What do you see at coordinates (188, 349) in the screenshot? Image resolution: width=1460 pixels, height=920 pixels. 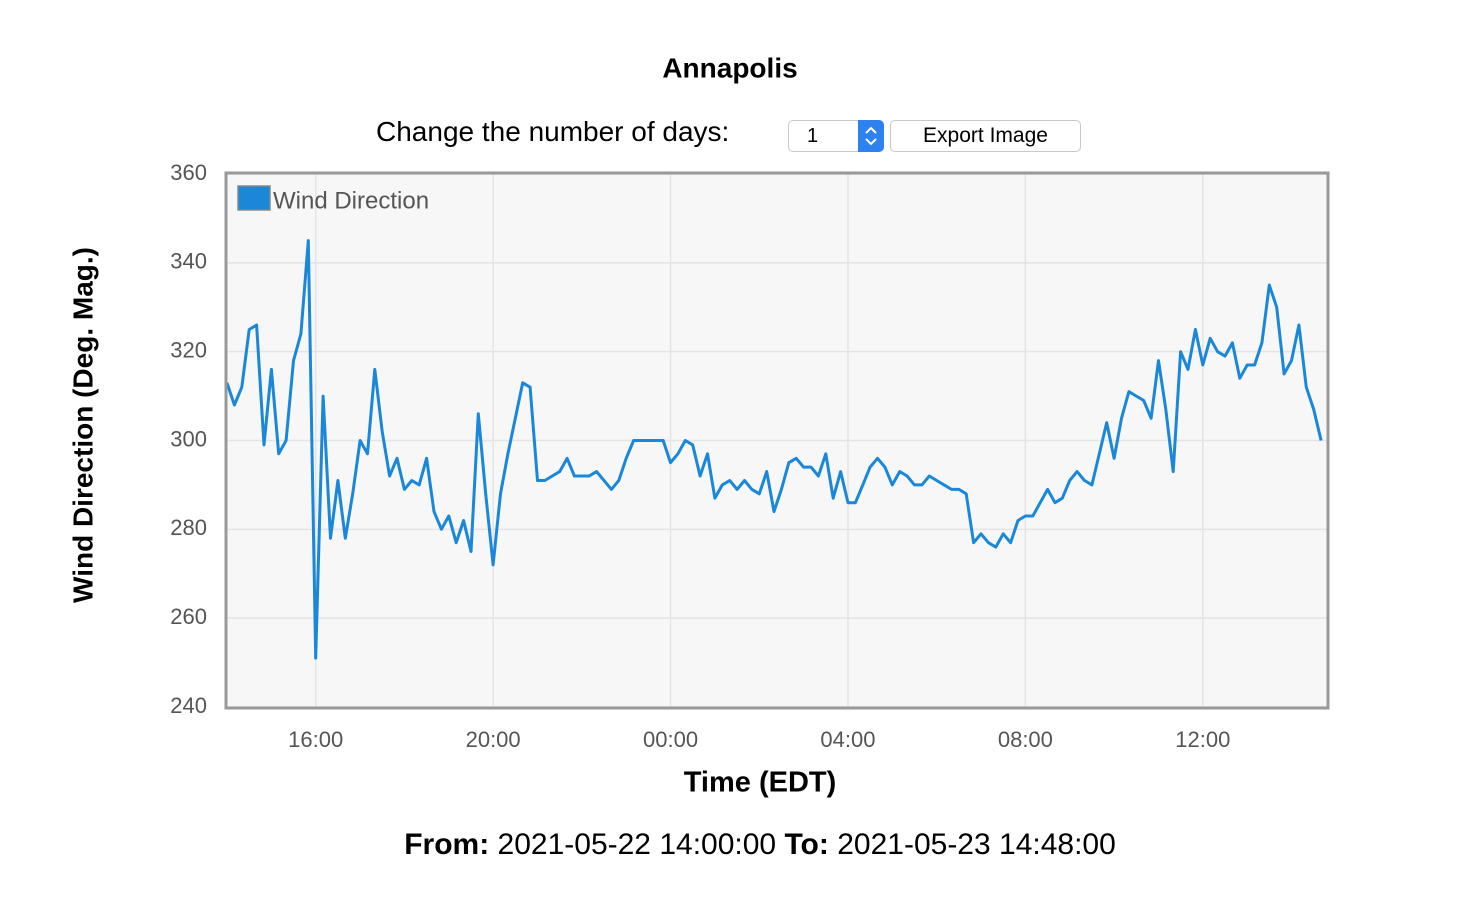 I see `y-tick-label: 320` at bounding box center [188, 349].